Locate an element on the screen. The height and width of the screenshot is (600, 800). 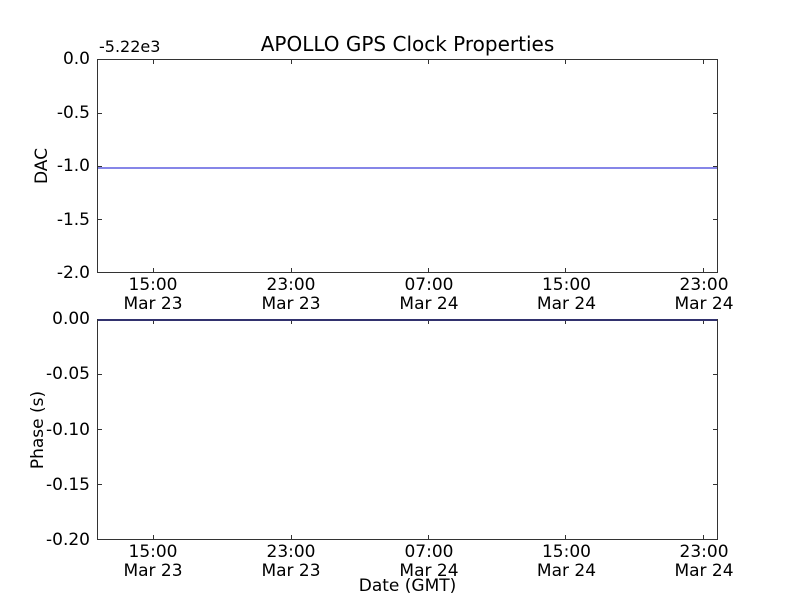
y-tick-label: -2.0 is located at coordinates (73, 273).